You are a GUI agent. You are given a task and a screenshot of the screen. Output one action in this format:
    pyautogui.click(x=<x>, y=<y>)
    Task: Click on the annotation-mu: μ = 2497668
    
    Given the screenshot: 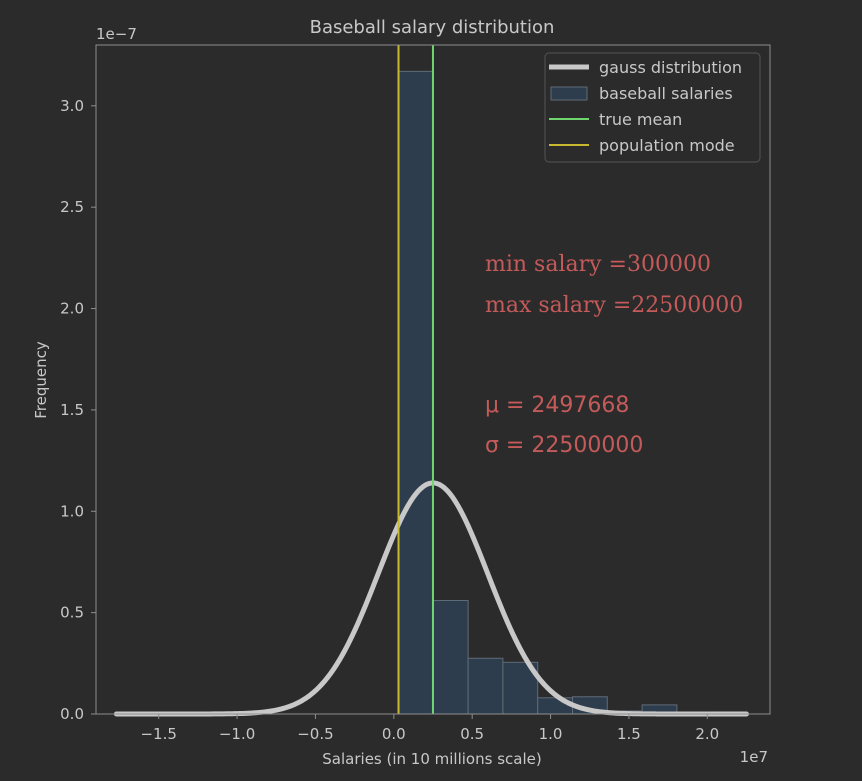 What is the action you would take?
    pyautogui.click(x=557, y=405)
    